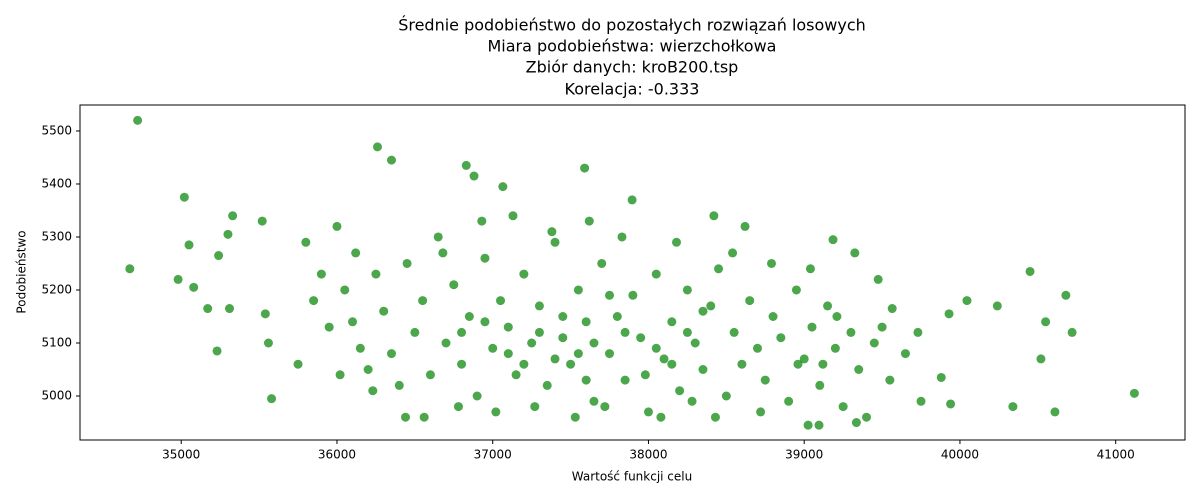  Describe the element at coordinates (960, 455) in the screenshot. I see `x-tick-label: 40000` at that location.